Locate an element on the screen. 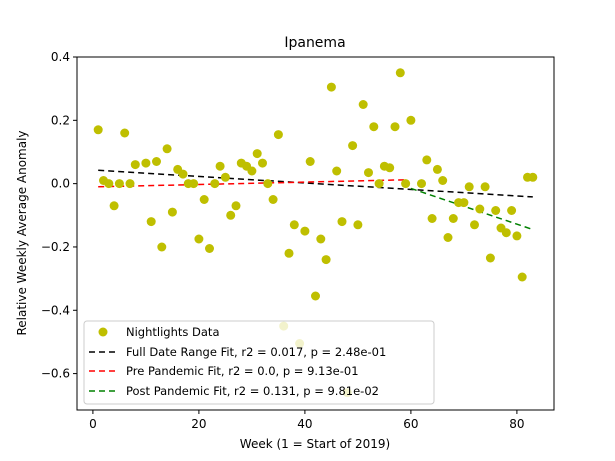  post-pandemic-fit-line is located at coordinates (472, 209).